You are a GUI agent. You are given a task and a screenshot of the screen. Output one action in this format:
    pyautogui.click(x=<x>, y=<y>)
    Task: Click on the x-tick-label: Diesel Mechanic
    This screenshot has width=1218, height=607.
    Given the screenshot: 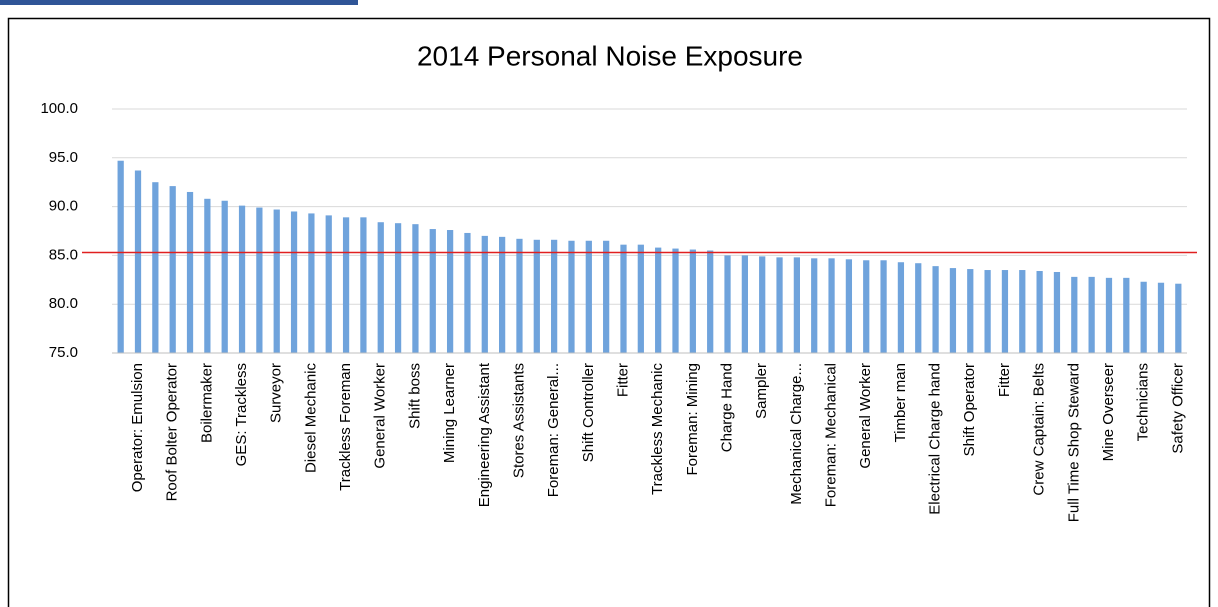 What is the action you would take?
    pyautogui.click(x=310, y=418)
    